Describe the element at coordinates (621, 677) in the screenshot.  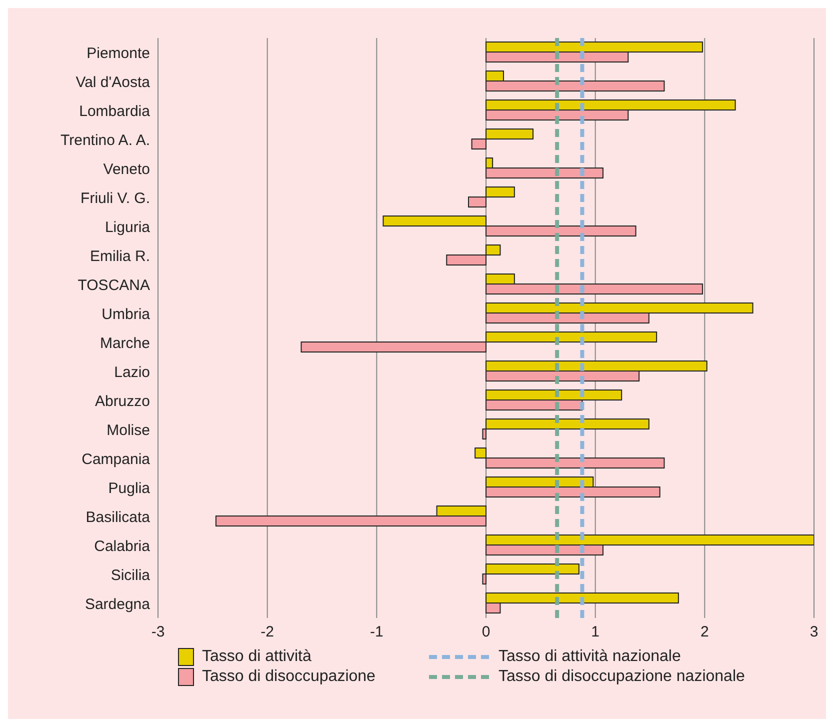
I see `legend-label: Tasso di disoccupazione nazionale` at that location.